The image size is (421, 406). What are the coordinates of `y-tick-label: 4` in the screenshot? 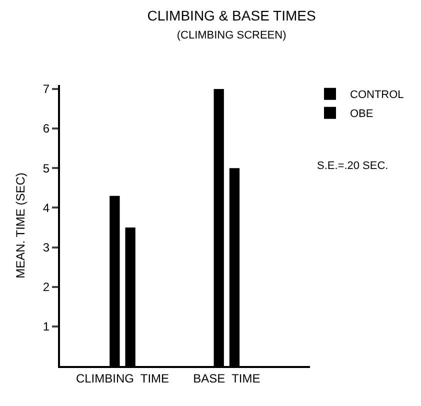 It's located at (46, 207).